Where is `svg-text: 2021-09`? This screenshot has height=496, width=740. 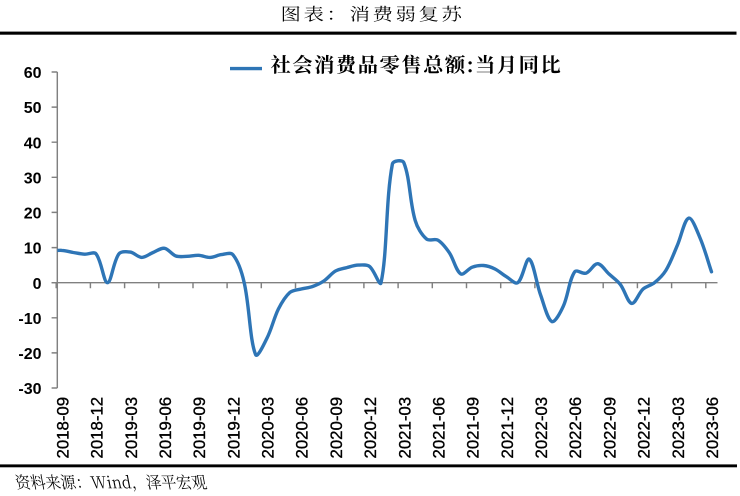
svg-text: 2021-09 is located at coordinates (473, 428).